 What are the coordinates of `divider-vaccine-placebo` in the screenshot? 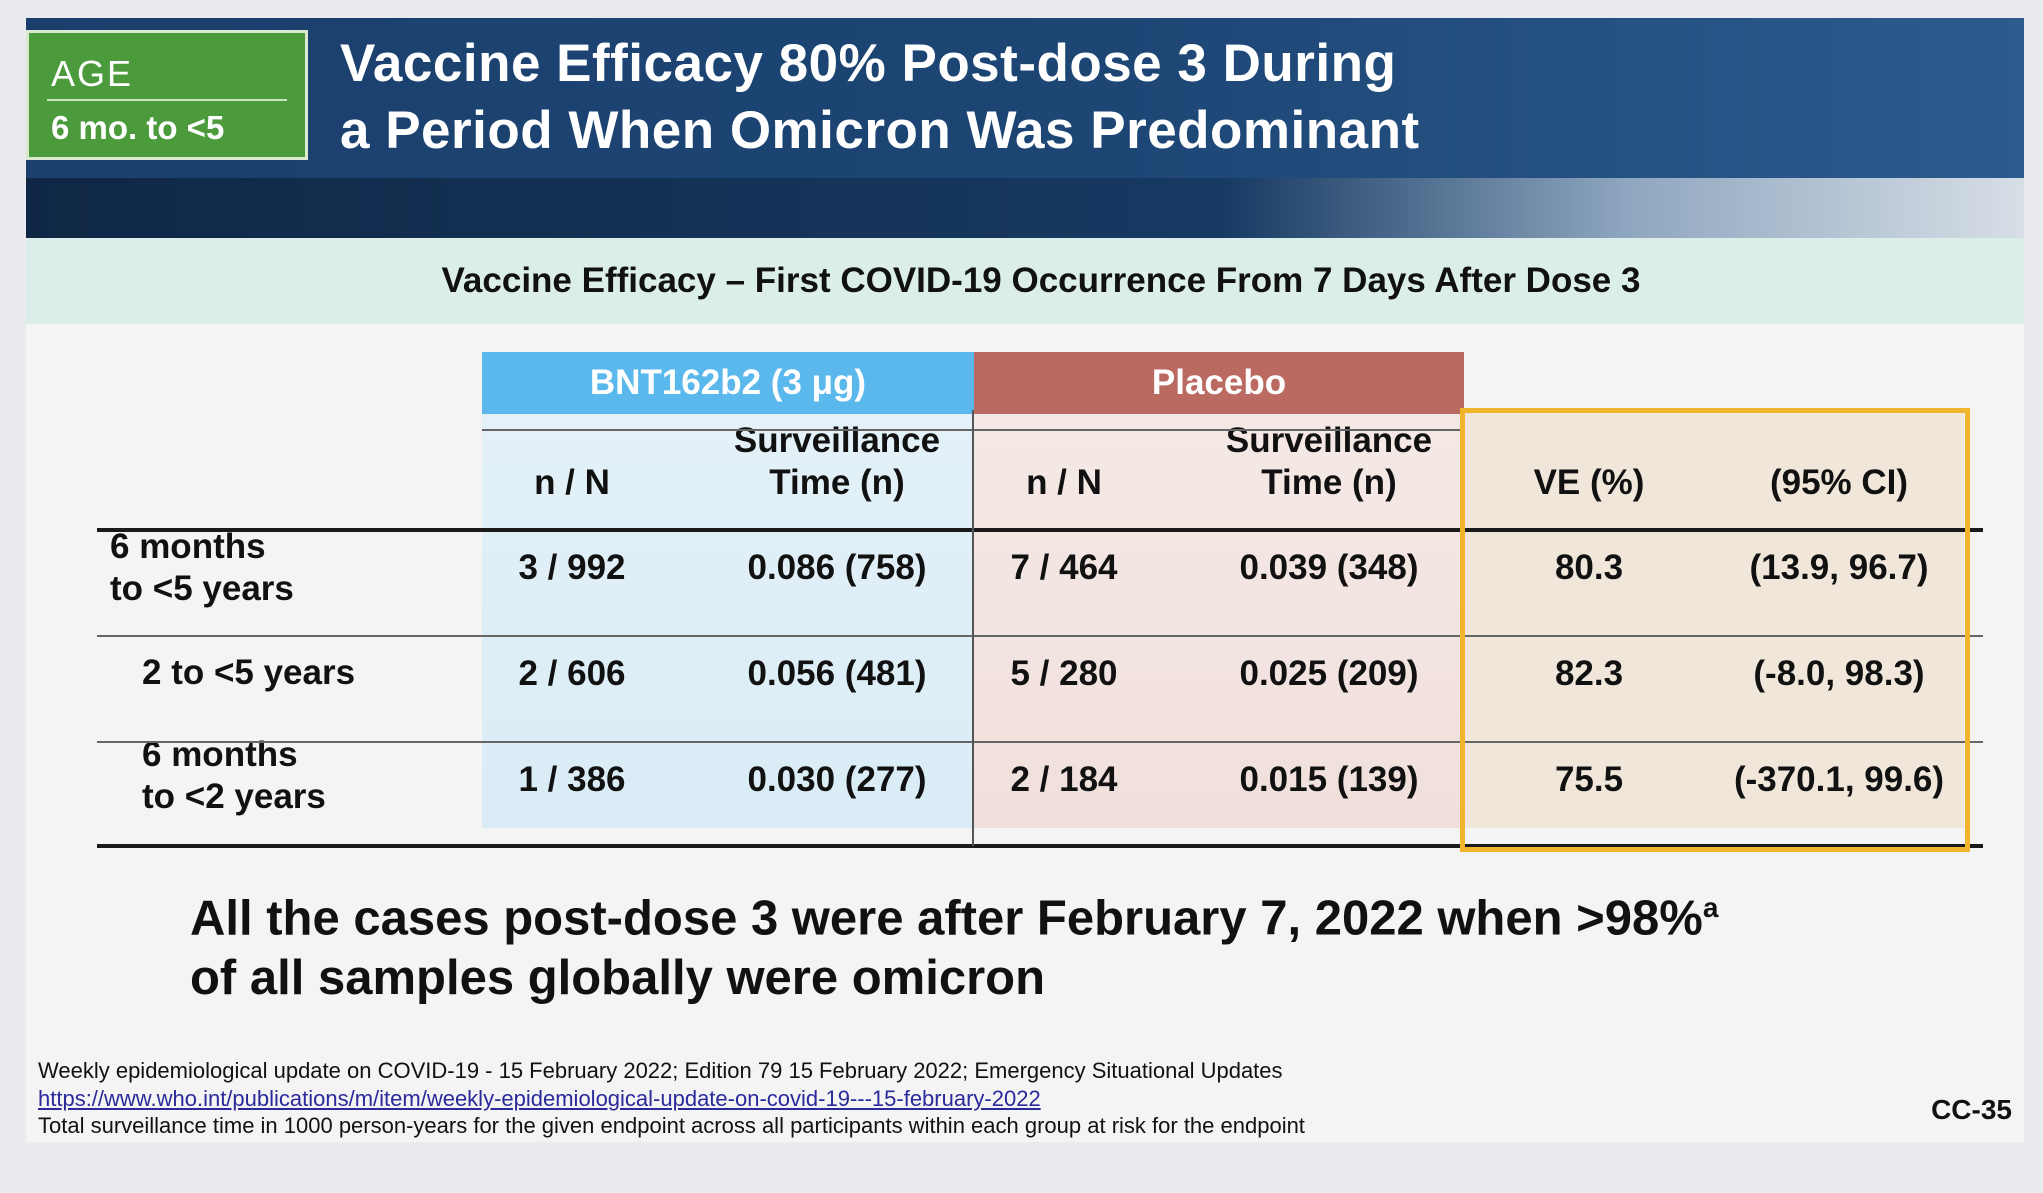 It's located at (973, 628).